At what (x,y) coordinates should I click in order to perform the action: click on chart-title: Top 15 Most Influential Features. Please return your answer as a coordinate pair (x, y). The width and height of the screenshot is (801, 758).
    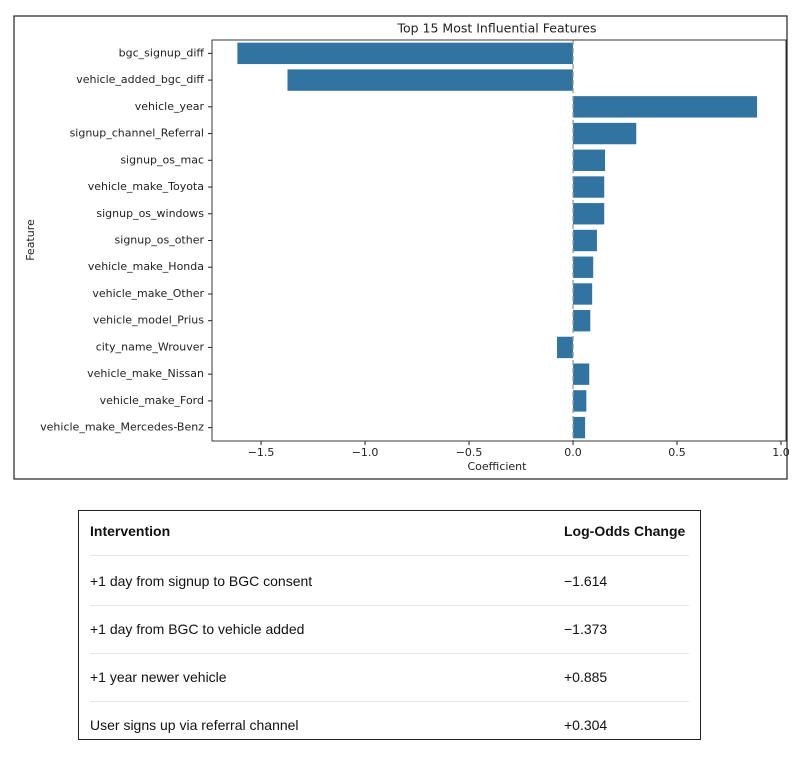
    Looking at the image, I should click on (496, 28).